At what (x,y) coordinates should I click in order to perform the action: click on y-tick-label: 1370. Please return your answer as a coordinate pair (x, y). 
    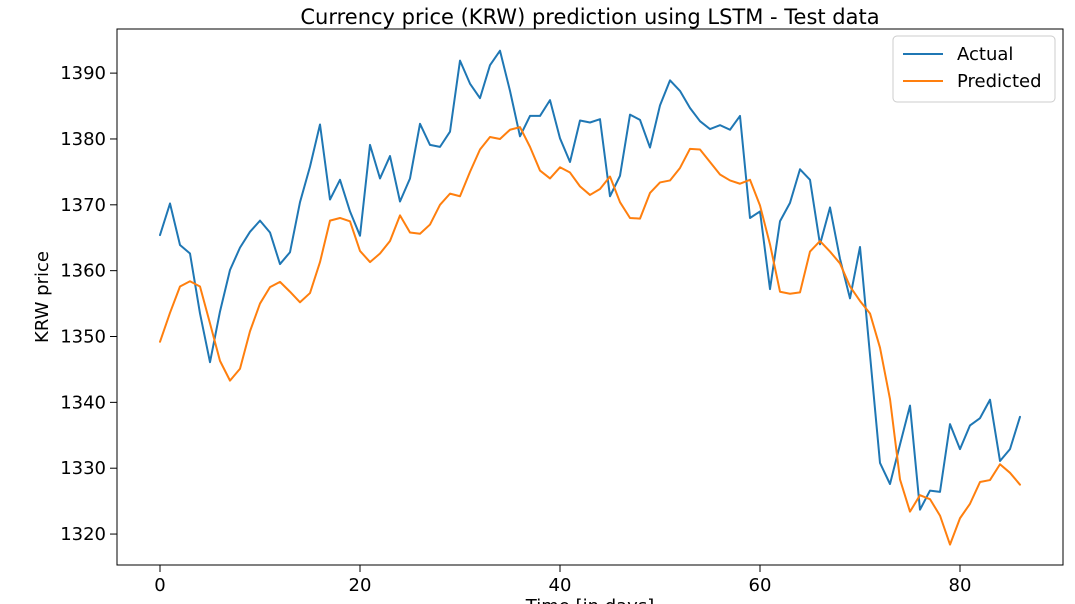
    Looking at the image, I should click on (83, 205).